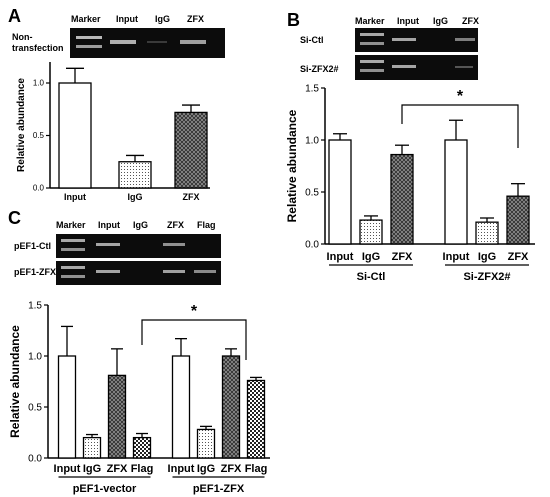  Describe the element at coordinates (140, 225) in the screenshot. I see `gel-c-lane-igg: IgG` at that location.